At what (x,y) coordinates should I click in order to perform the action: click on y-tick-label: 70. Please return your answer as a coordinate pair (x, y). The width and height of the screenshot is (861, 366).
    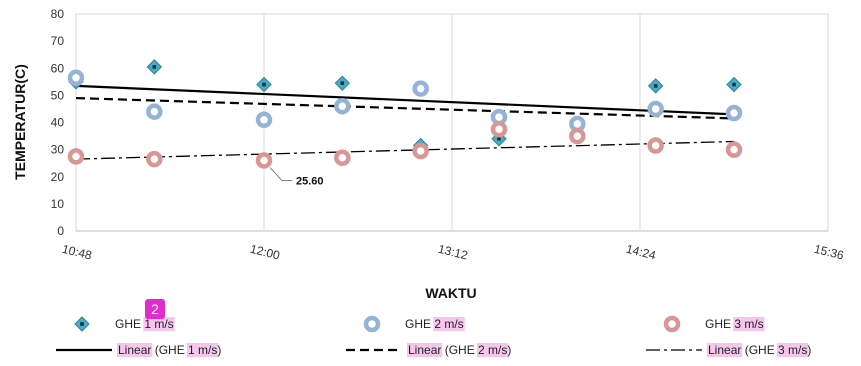
    Looking at the image, I should click on (58, 41).